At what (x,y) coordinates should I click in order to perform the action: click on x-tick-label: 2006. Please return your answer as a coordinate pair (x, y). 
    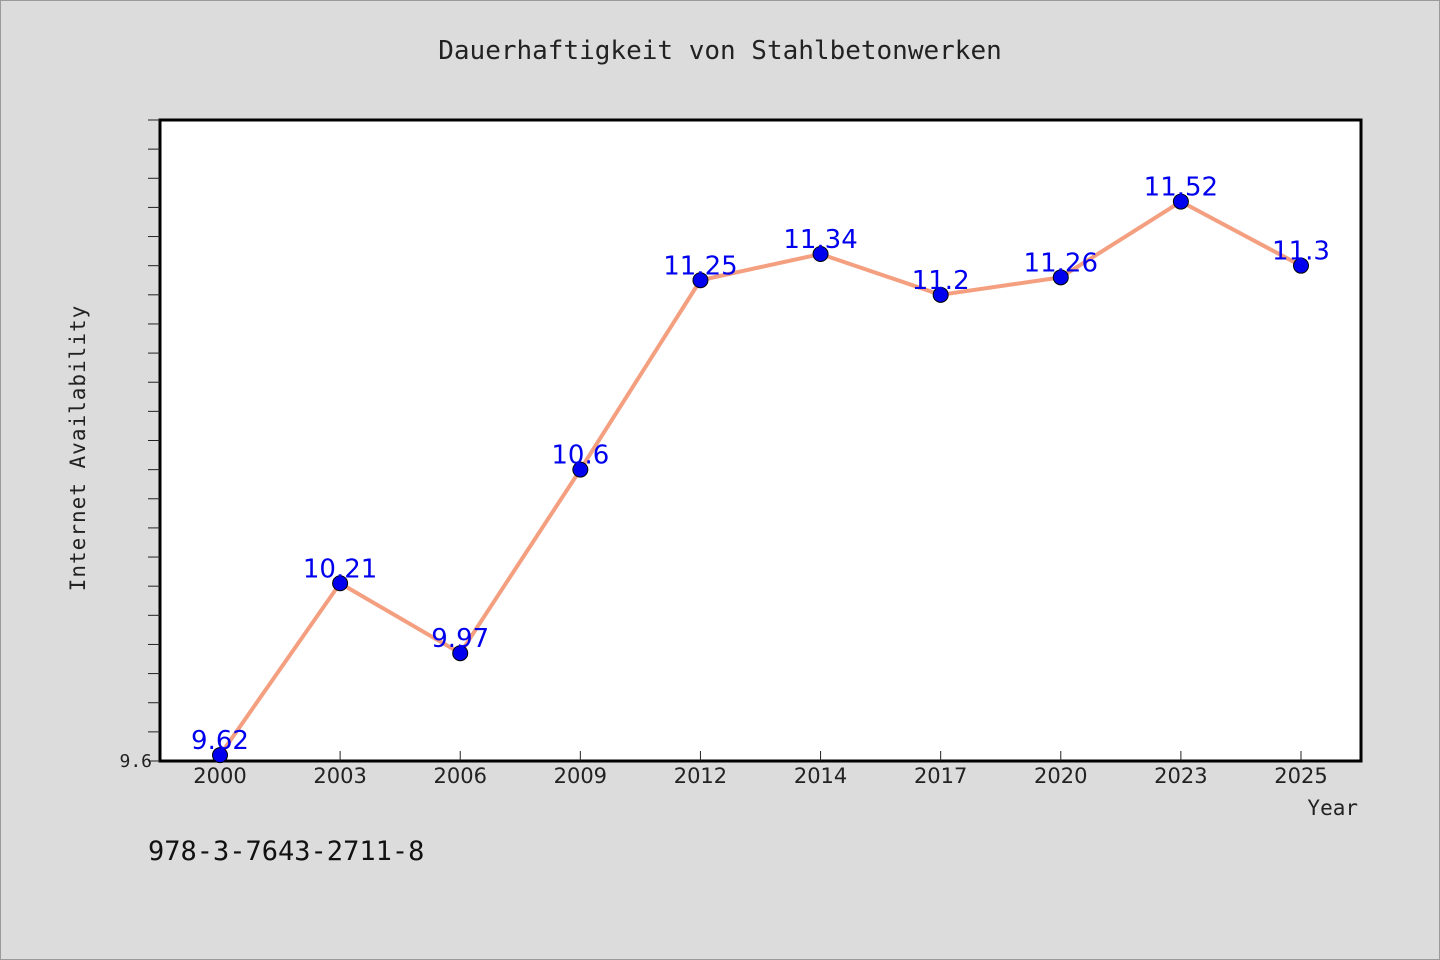
    Looking at the image, I should click on (459, 776).